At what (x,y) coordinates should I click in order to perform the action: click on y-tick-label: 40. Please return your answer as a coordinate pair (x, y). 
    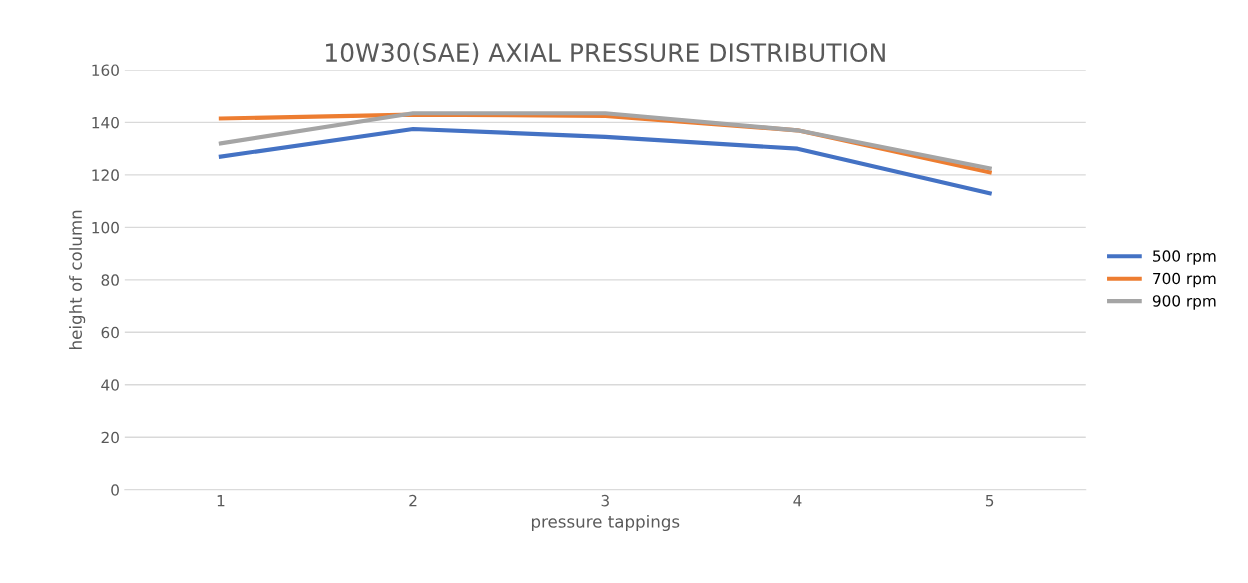
    Looking at the image, I should click on (110, 385).